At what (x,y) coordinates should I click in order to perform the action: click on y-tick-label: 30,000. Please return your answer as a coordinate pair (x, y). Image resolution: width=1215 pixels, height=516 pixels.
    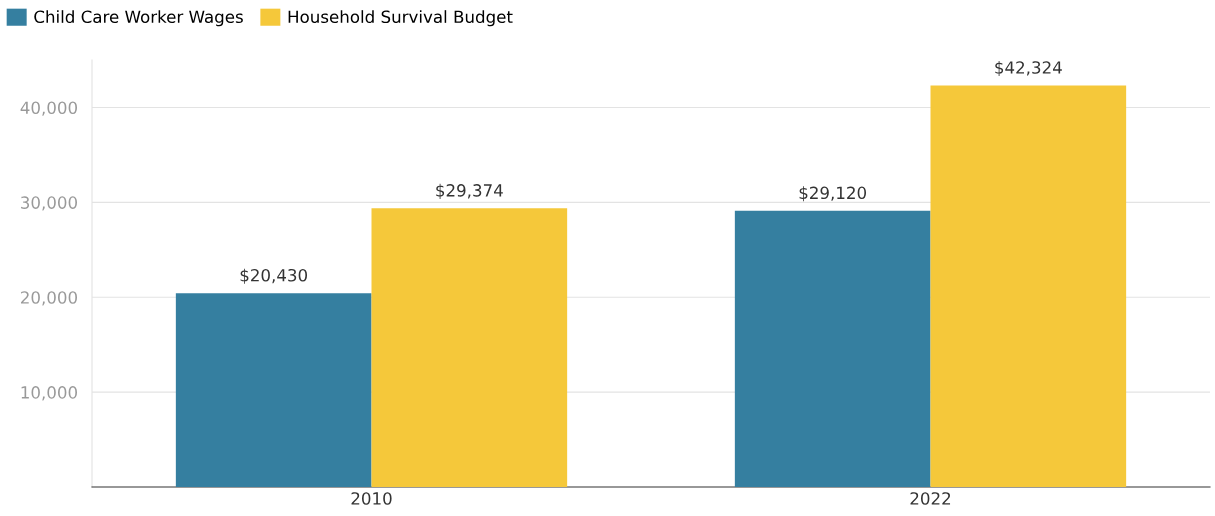
    Looking at the image, I should click on (49, 203).